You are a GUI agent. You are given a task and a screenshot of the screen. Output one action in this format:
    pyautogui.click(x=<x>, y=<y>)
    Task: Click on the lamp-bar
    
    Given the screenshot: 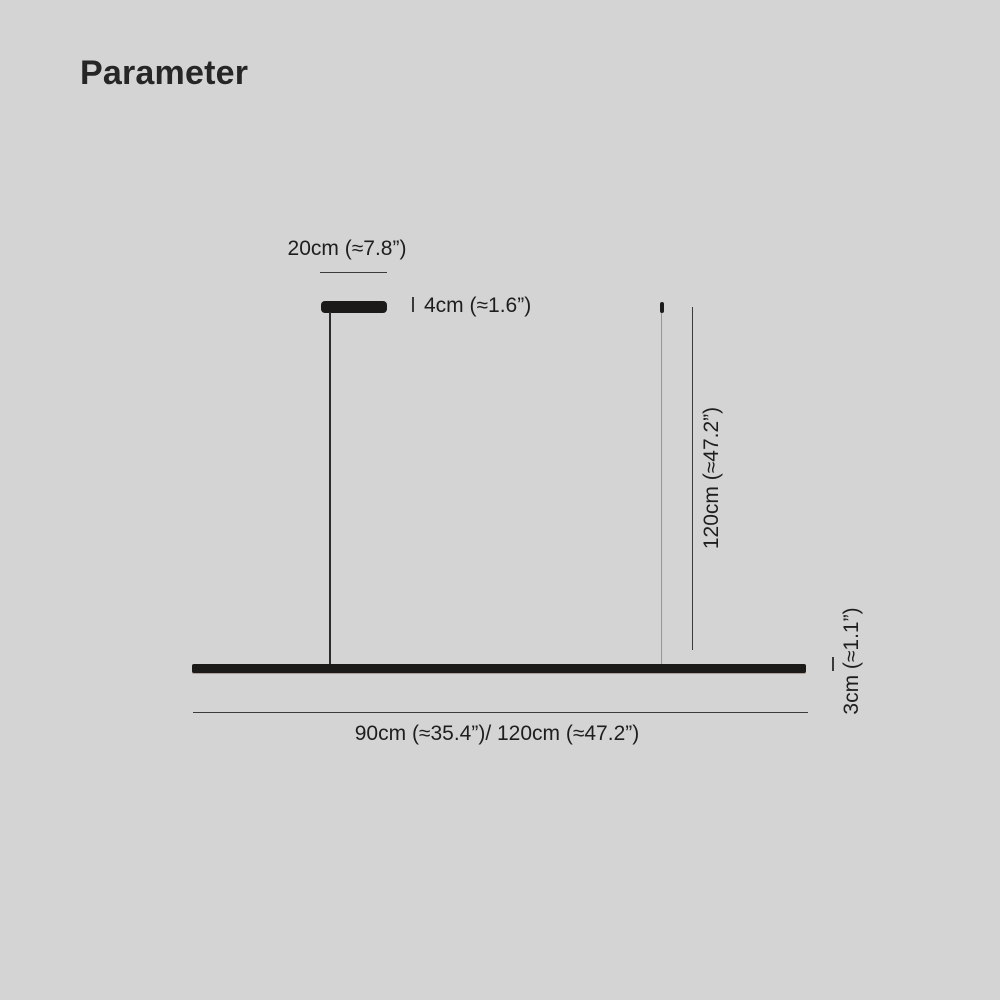 What is the action you would take?
    pyautogui.click(x=499, y=668)
    